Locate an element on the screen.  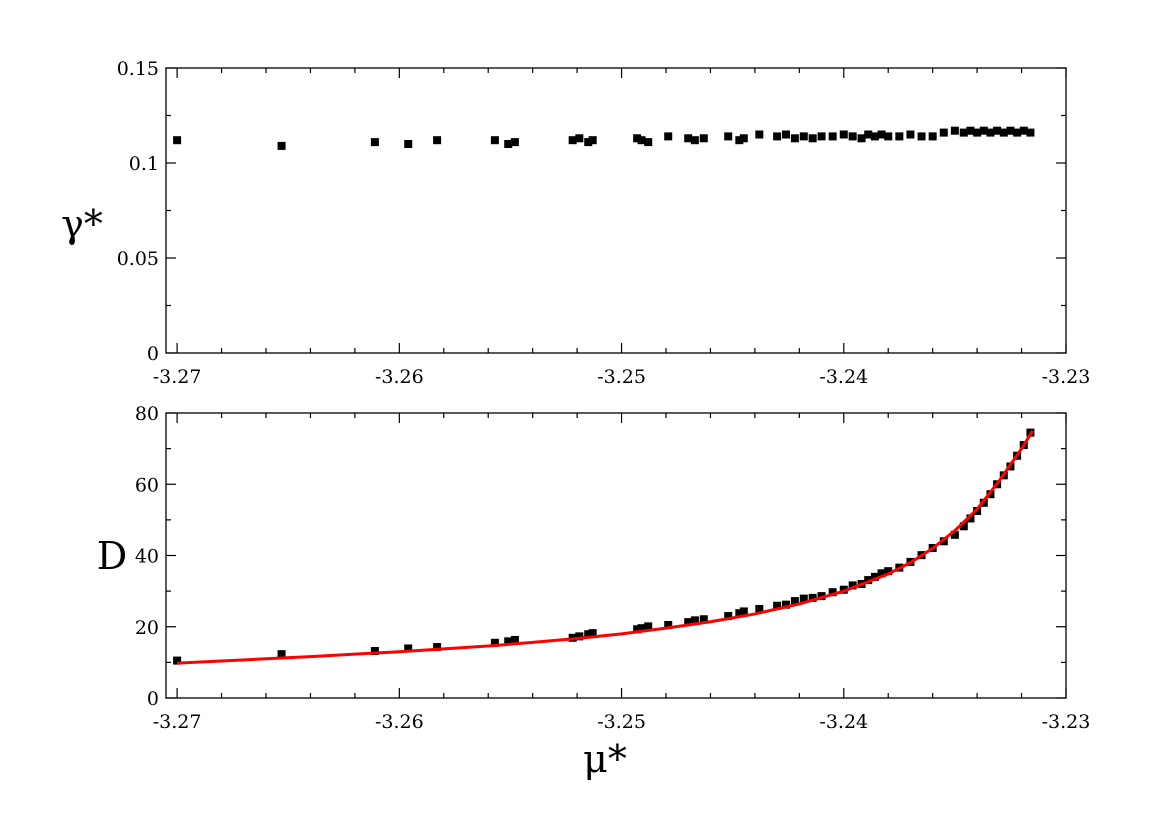
top-x-tick-label: -3.23 is located at coordinates (1066, 377).